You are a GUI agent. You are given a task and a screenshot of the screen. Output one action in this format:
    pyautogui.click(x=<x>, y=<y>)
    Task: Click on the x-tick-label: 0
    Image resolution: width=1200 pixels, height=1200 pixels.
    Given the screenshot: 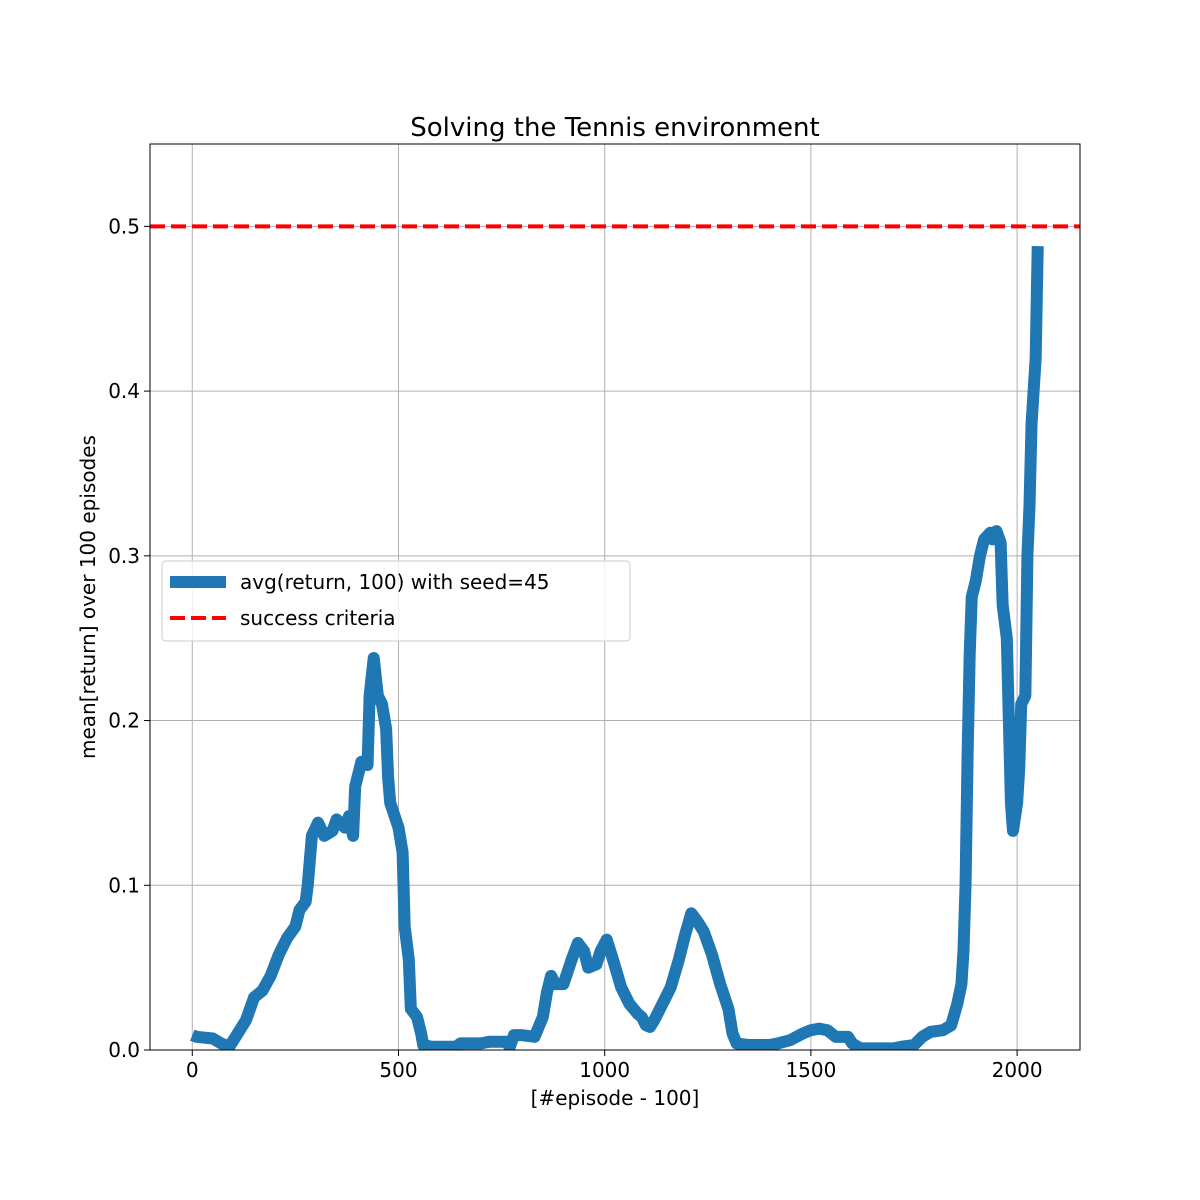 What is the action you would take?
    pyautogui.click(x=192, y=1070)
    